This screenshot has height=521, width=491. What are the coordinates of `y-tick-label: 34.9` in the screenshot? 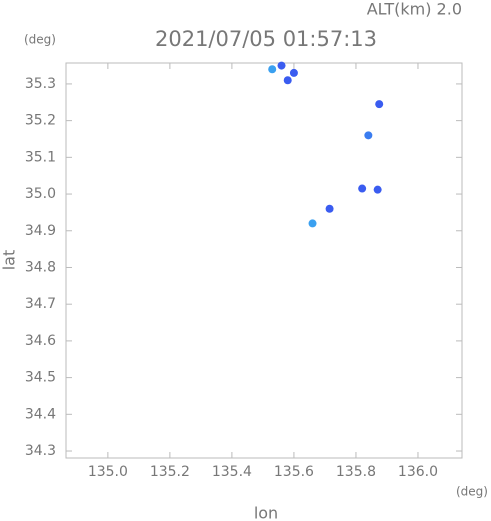 It's located at (40, 231).